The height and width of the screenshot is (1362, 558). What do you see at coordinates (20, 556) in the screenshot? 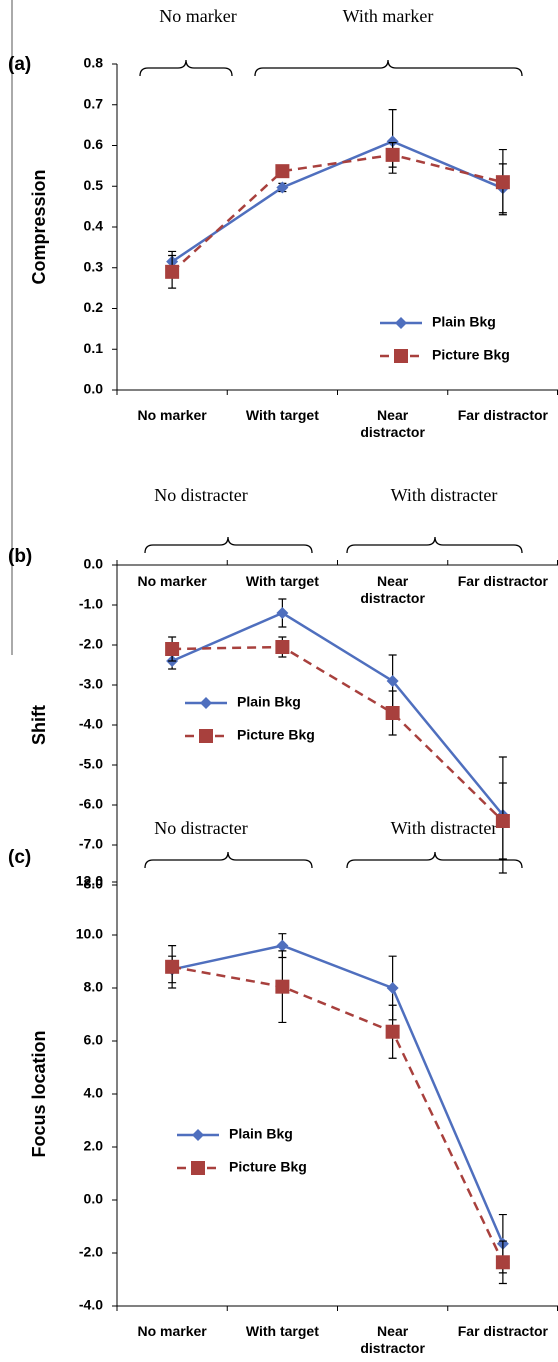
I see `panel-label: (b)` at bounding box center [20, 556].